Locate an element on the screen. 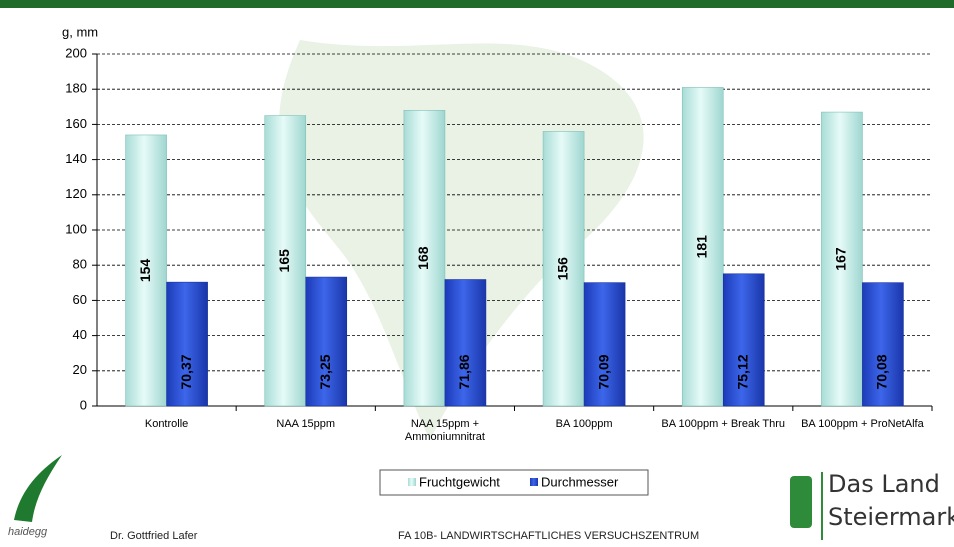 The image size is (954, 547). y-tick-label: 80 is located at coordinates (80, 264).